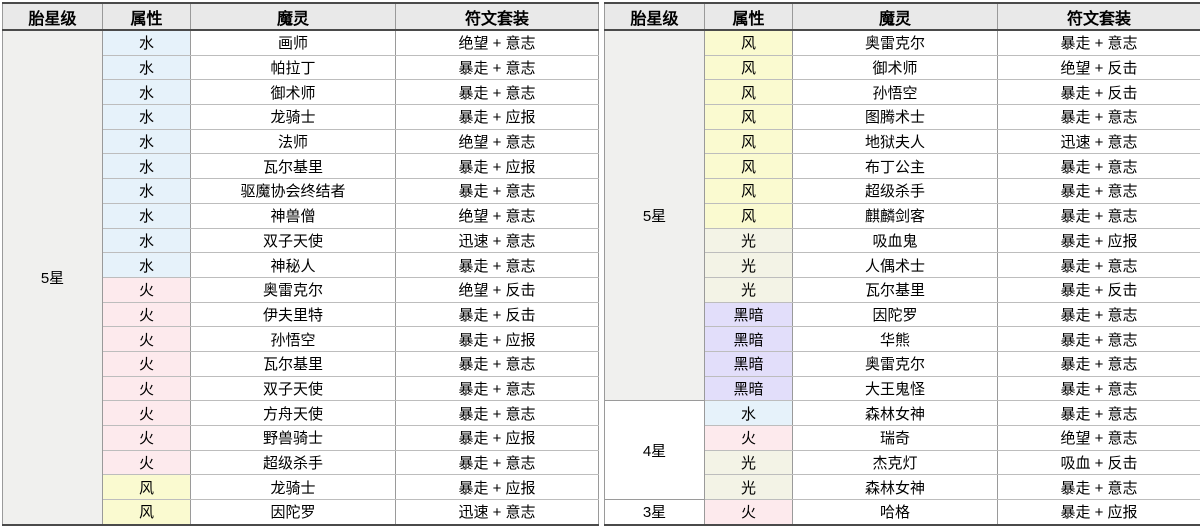 This screenshot has height=526, width=1200. What do you see at coordinates (301, 438) in the screenshot?
I see `table-row: 火野兽骑士 暴走 + 应报` at bounding box center [301, 438].